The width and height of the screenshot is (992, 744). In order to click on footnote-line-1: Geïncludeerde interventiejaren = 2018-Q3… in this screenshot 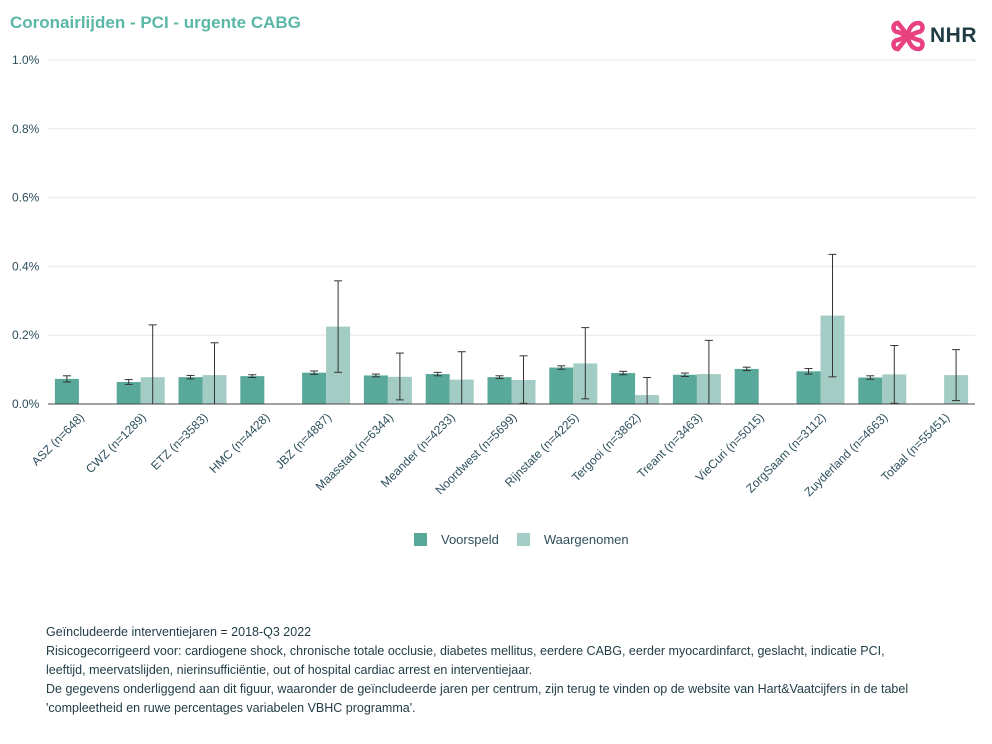, I will do `click(179, 632)`.